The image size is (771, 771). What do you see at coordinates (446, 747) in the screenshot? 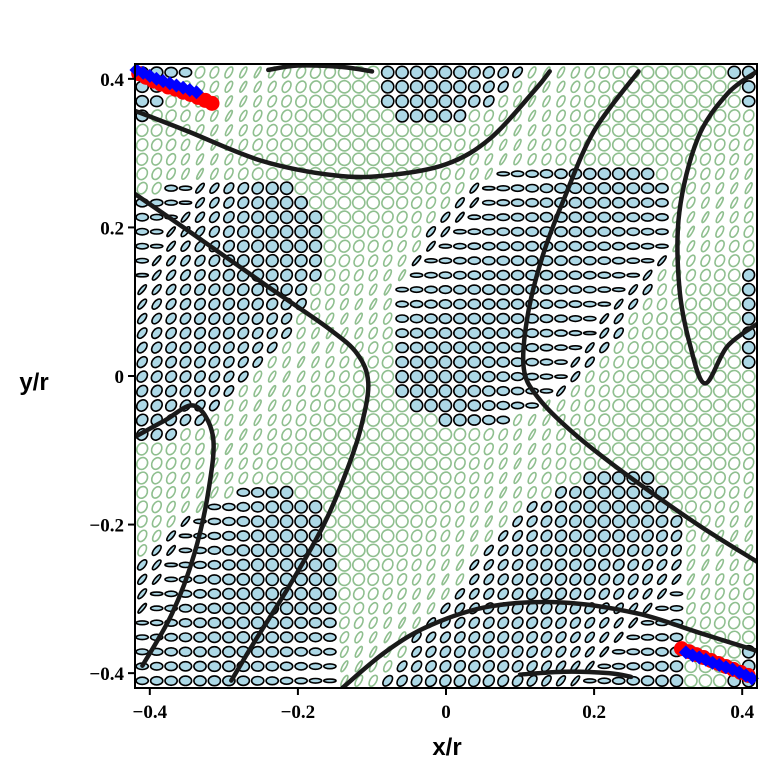
I see `x-axis-title: x/r` at bounding box center [446, 747].